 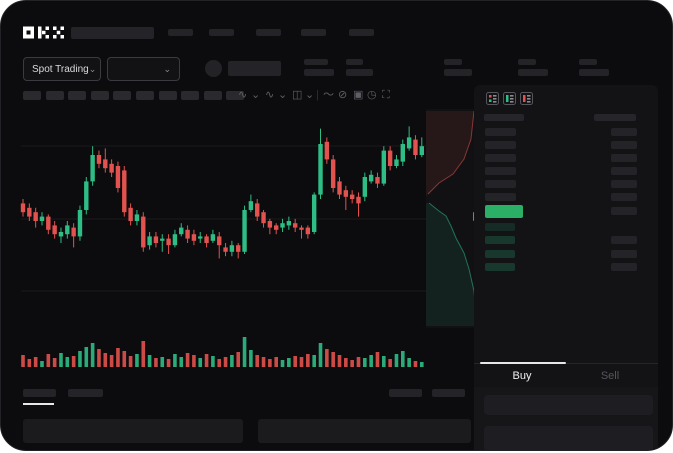 I want to click on order-type-field-skeleton, so click(x=568, y=405).